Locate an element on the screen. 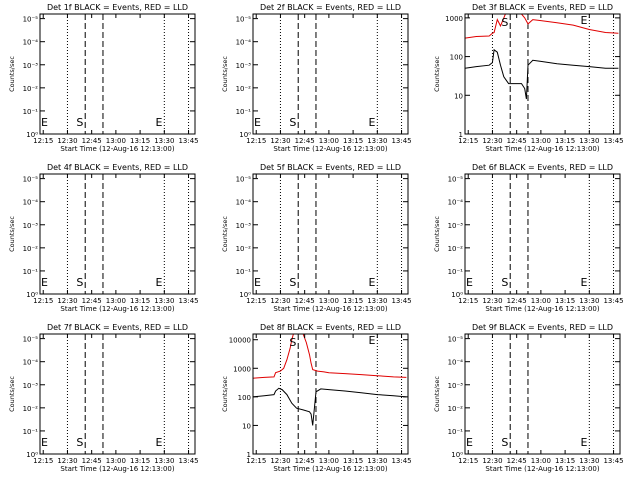 This screenshot has height=480, width=640. panel-title: Det 7f BLACK = Events, RED = LLD is located at coordinates (117, 327).